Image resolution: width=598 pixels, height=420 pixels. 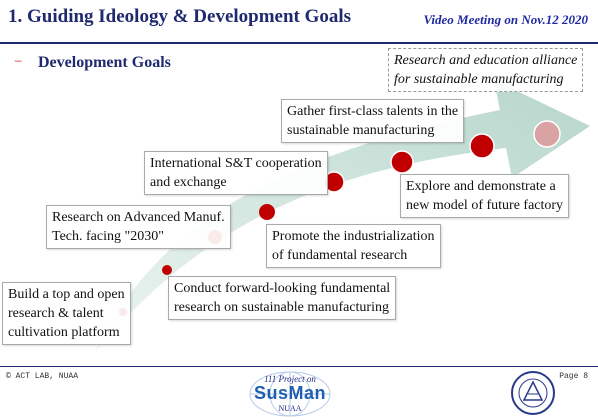 I want to click on meeting-date: Video Meeting on Nov.12 2020, so click(x=505, y=19).